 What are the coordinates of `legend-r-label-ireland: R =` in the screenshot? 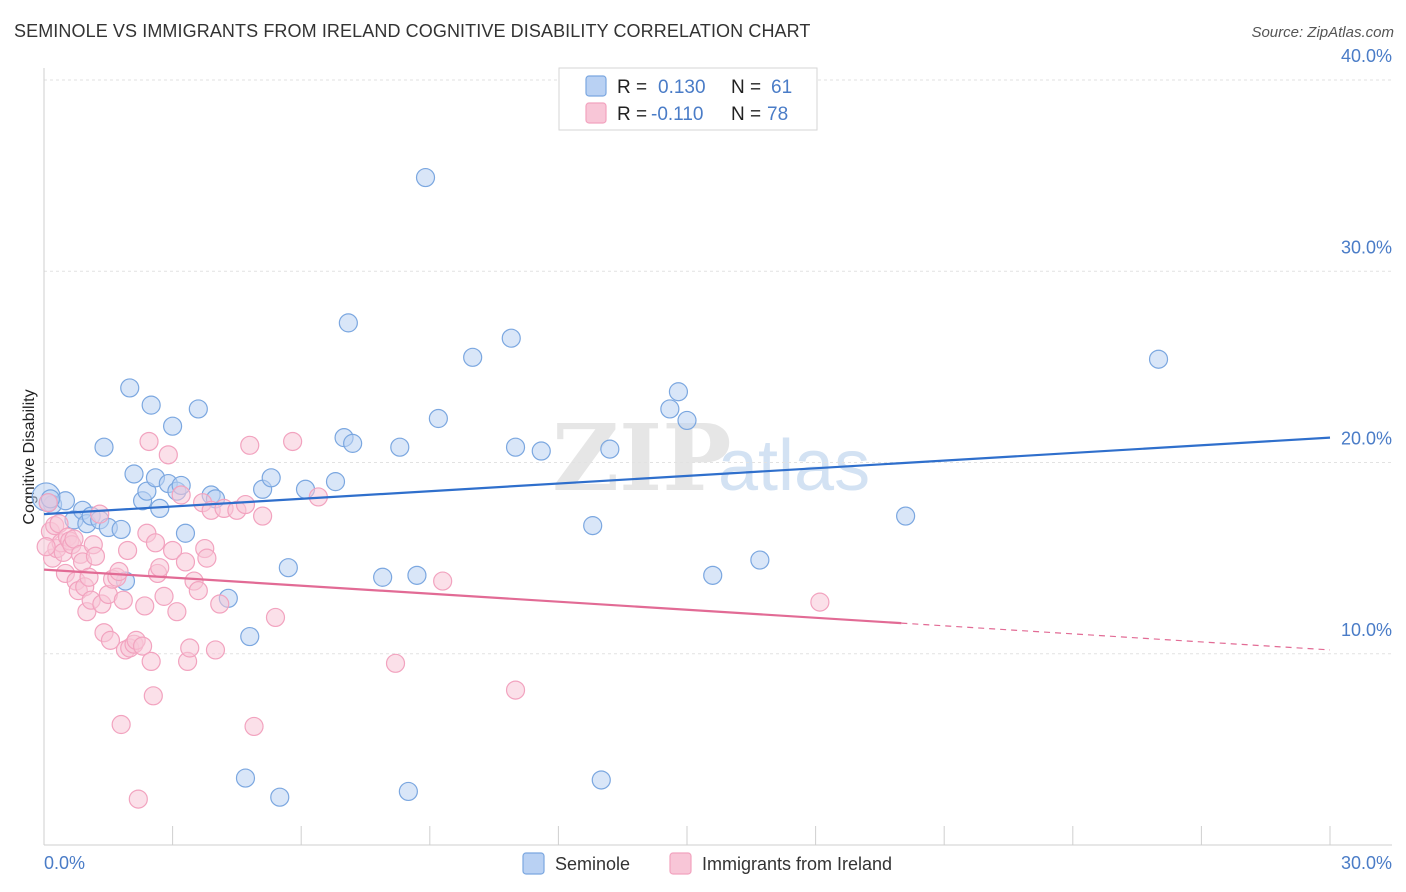 It's located at (632, 114).